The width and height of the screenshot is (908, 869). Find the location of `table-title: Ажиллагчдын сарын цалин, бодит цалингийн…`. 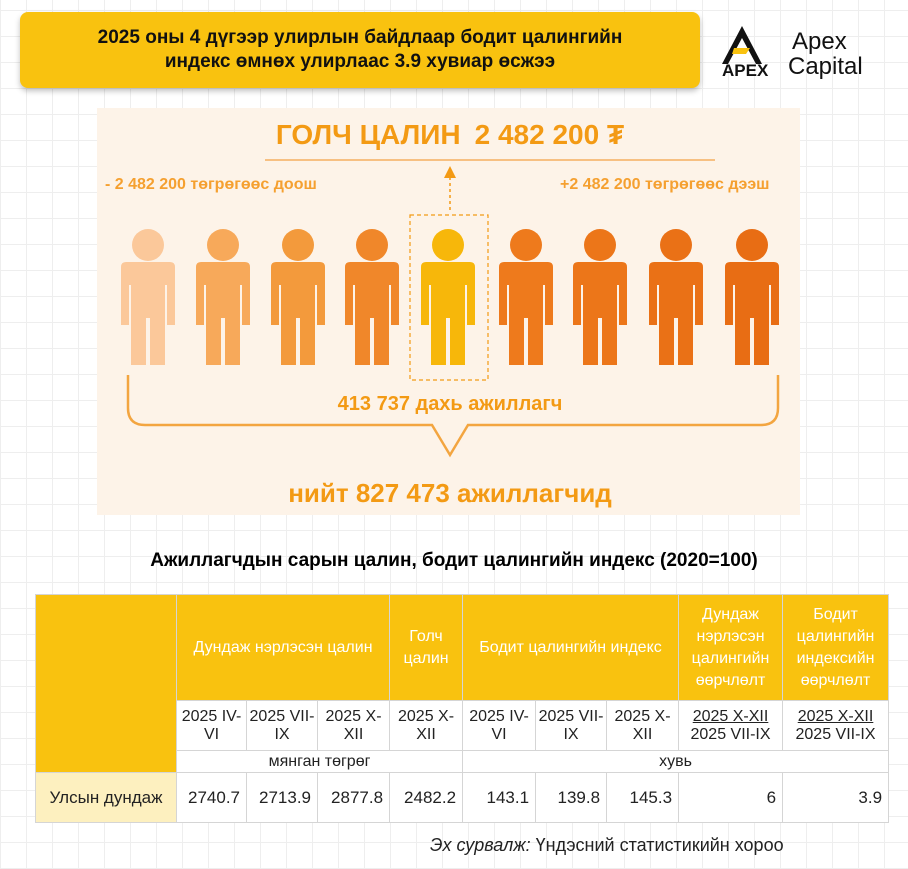

table-title: Ажиллагчдын сарын цалин, бодит цалингийн… is located at coordinates (454, 560).